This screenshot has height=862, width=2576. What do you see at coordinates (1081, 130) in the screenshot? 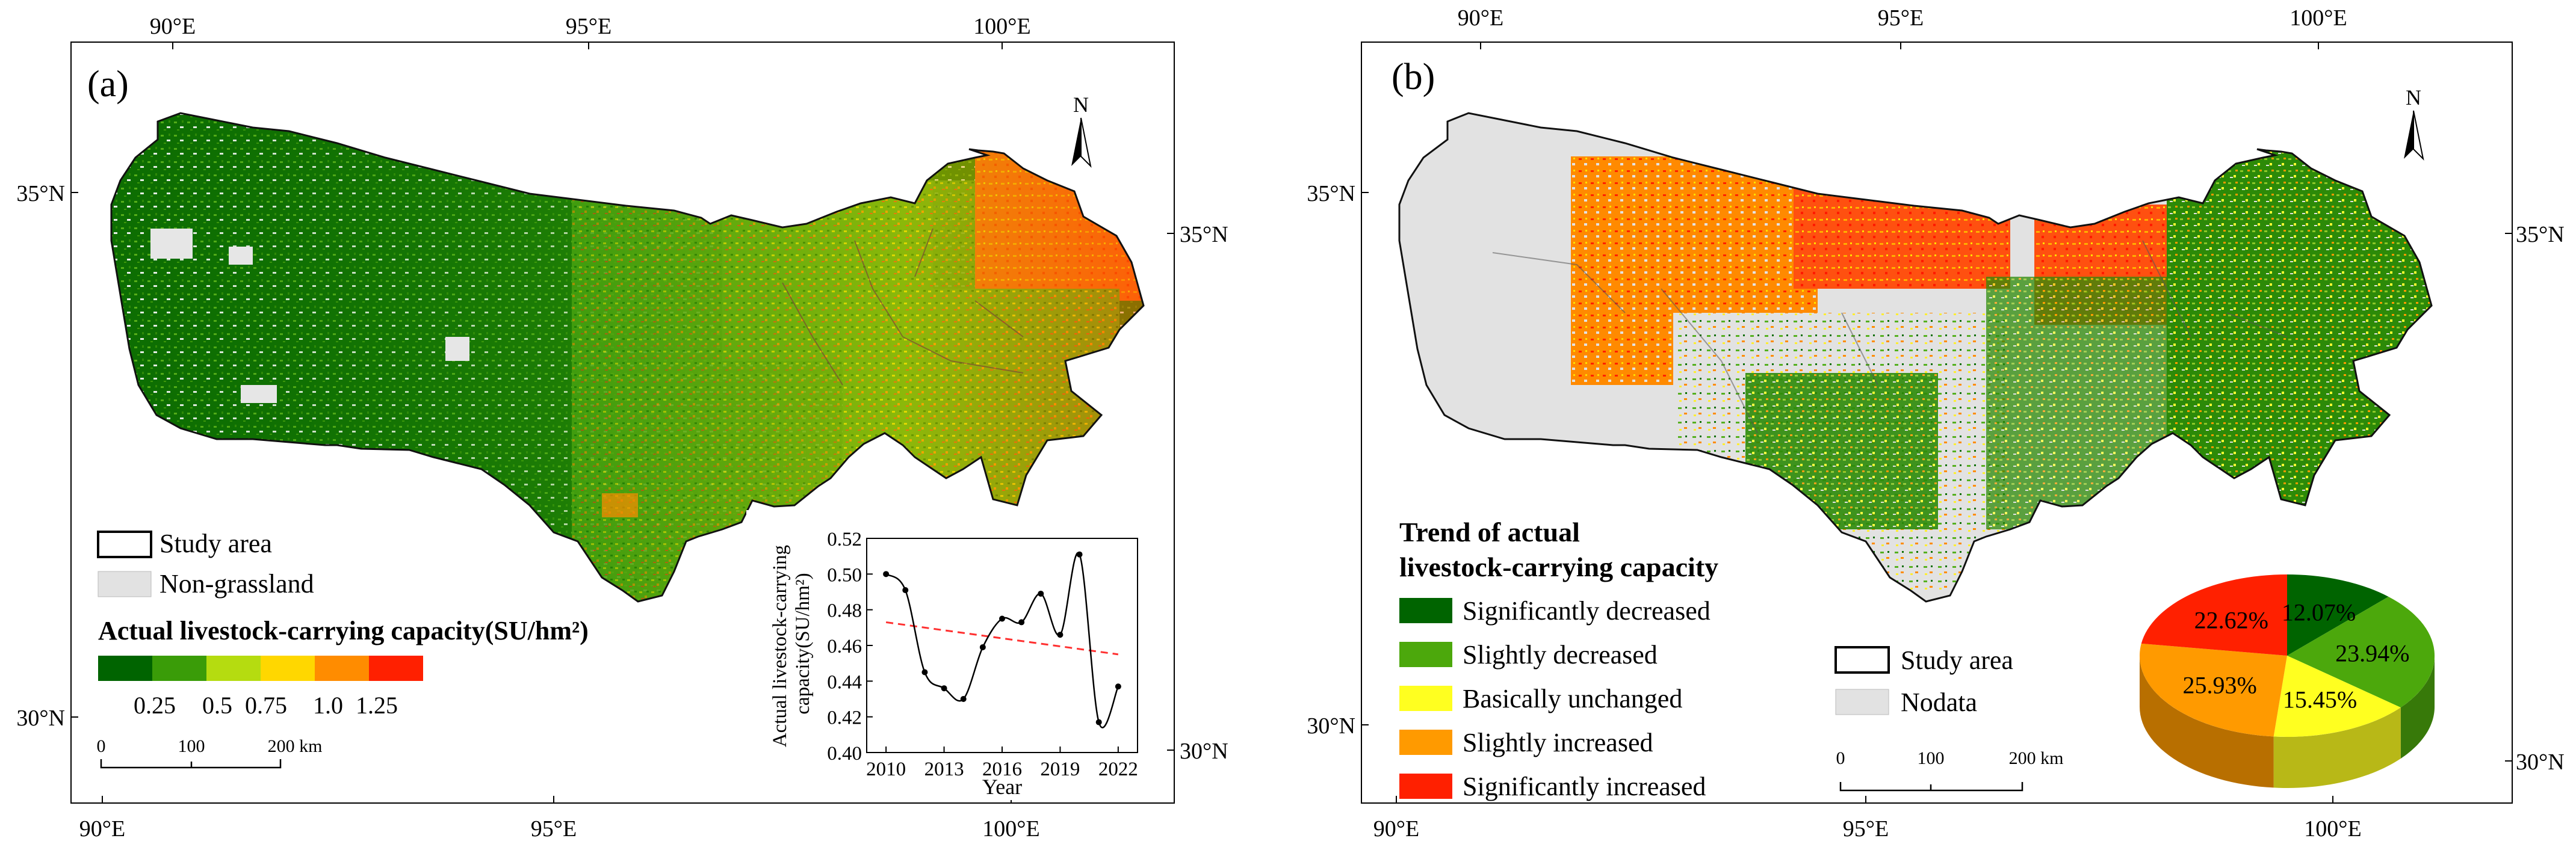
I see `panel-a-north-arrow: N` at bounding box center [1081, 130].